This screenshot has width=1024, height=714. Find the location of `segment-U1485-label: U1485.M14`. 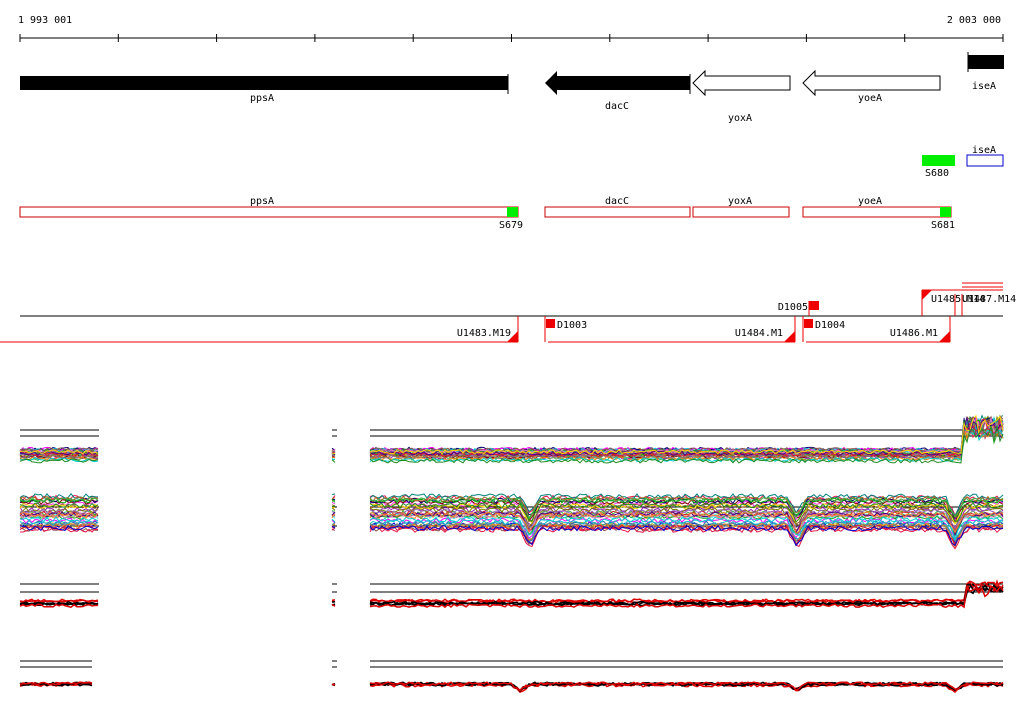

segment-U1485-label: U1485.M14 is located at coordinates (958, 299).